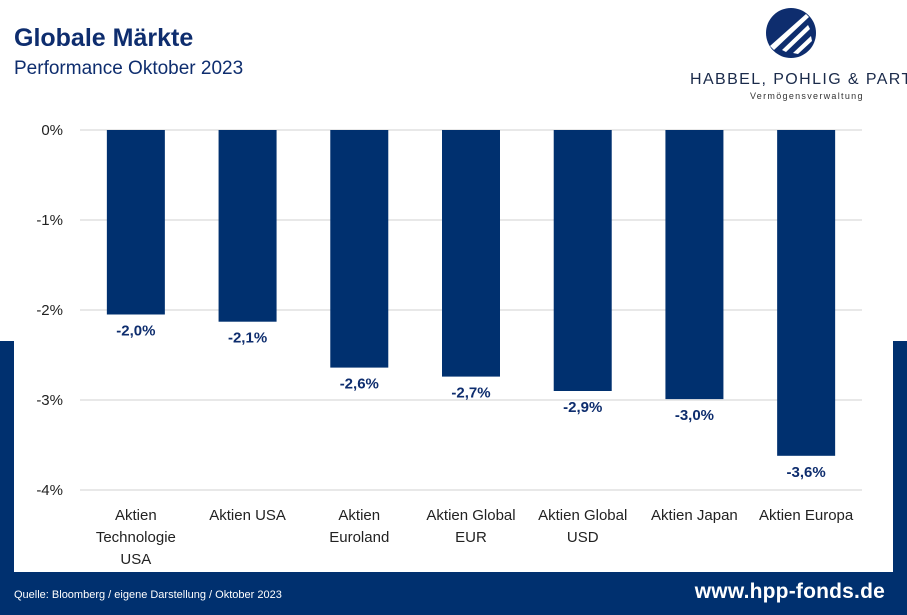 This screenshot has width=907, height=615. What do you see at coordinates (453, 593) in the screenshot?
I see `footer-bar` at bounding box center [453, 593].